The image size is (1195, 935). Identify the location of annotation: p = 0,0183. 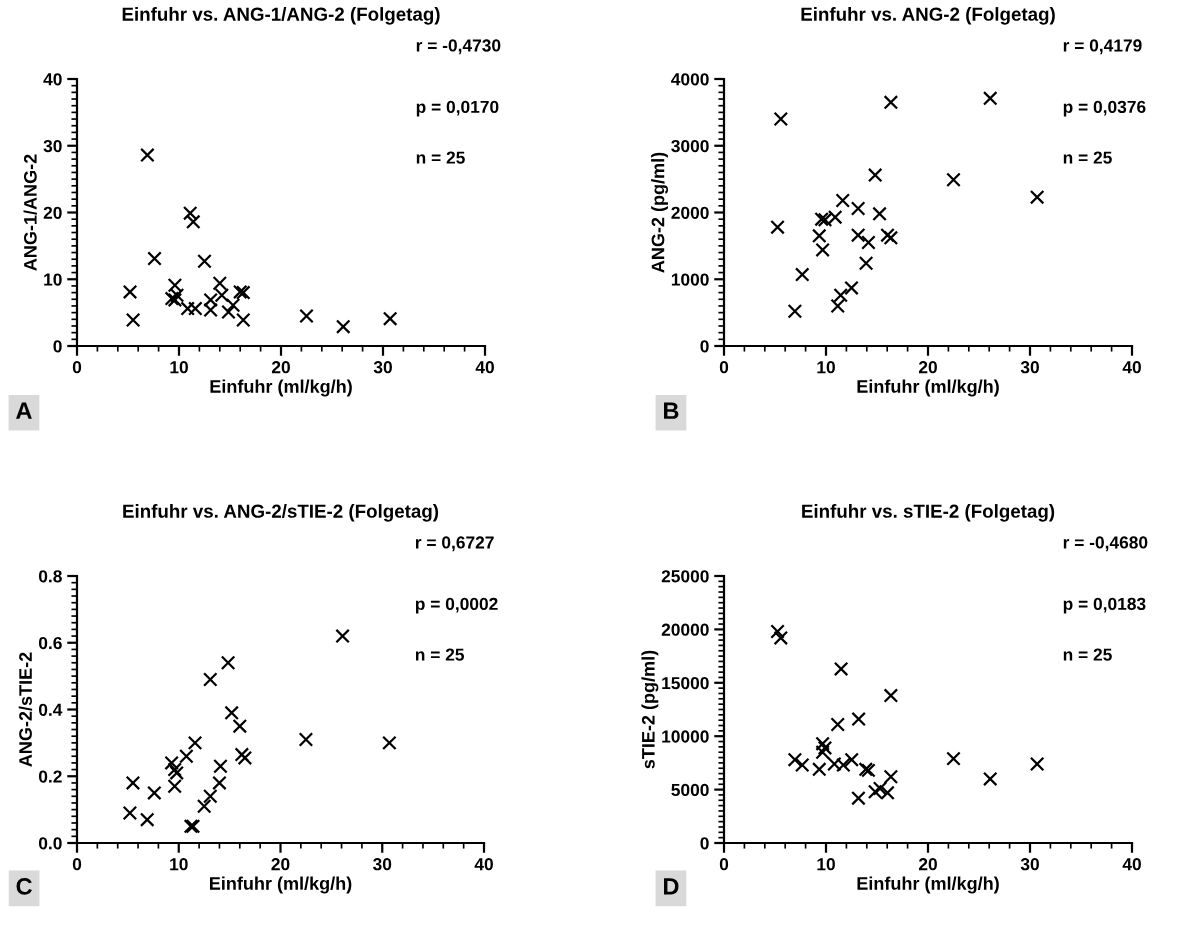
(1104, 605).